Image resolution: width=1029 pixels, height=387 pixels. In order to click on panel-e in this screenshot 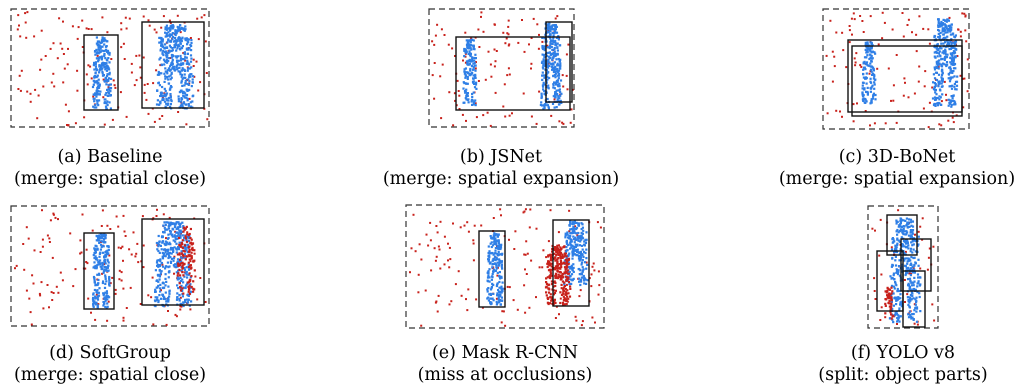, I will do `click(505, 266)`.